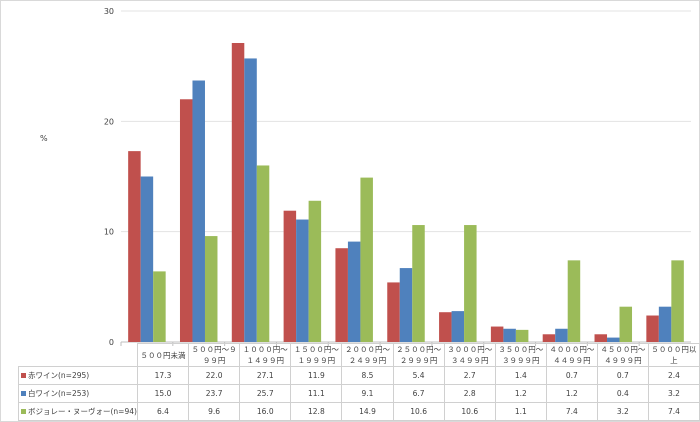 This screenshot has height=422, width=700. Describe the element at coordinates (59, 375) in the screenshot. I see `series-name: 赤ワイン(n=295)` at that location.